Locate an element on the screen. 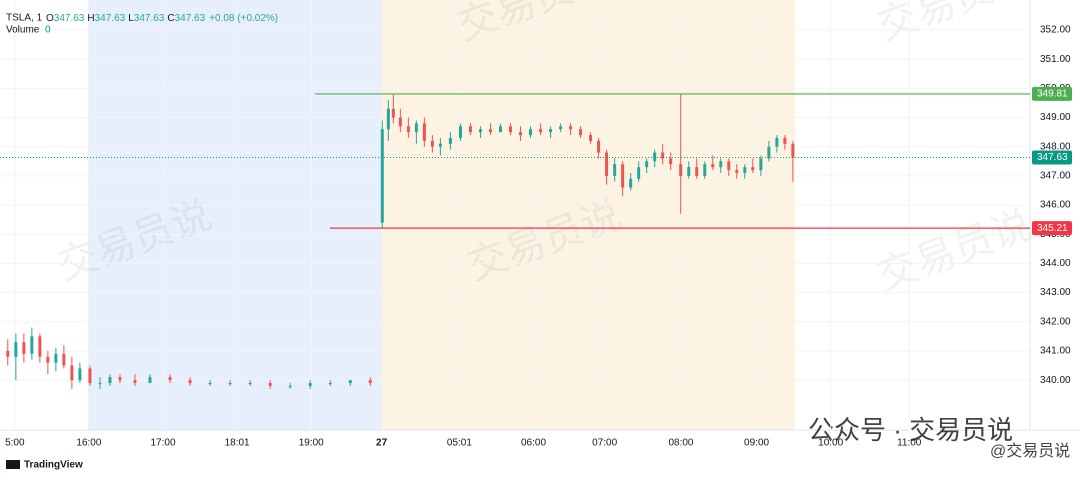 The height and width of the screenshot is (481, 1080). ohlc-key: L is located at coordinates (131, 18).